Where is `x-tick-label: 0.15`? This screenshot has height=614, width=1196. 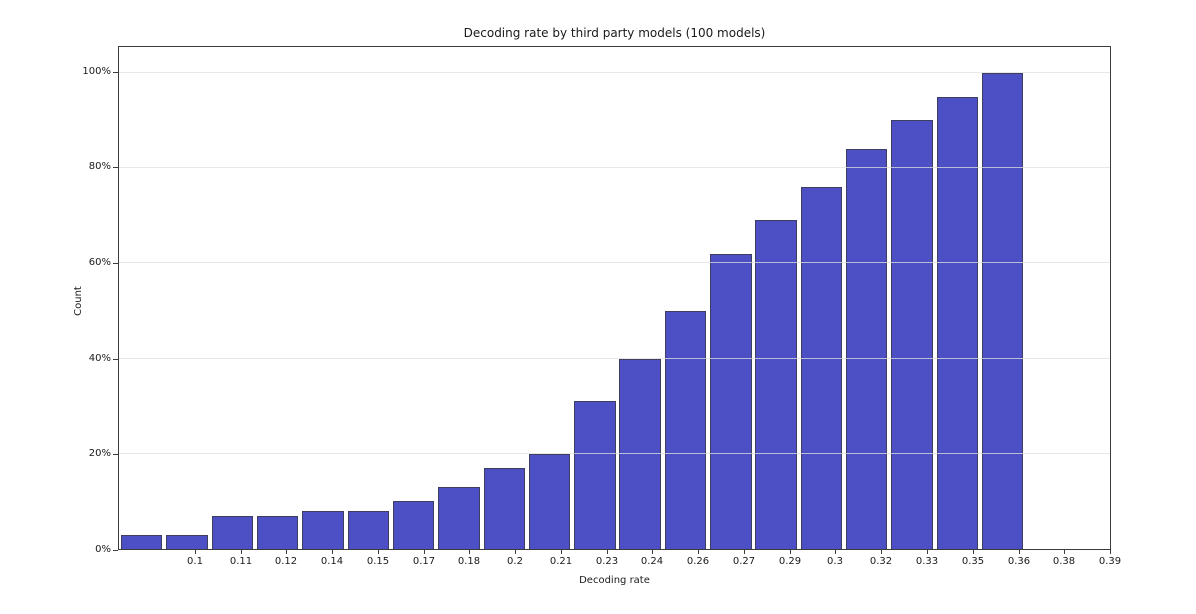 x-tick-label: 0.15 is located at coordinates (378, 561).